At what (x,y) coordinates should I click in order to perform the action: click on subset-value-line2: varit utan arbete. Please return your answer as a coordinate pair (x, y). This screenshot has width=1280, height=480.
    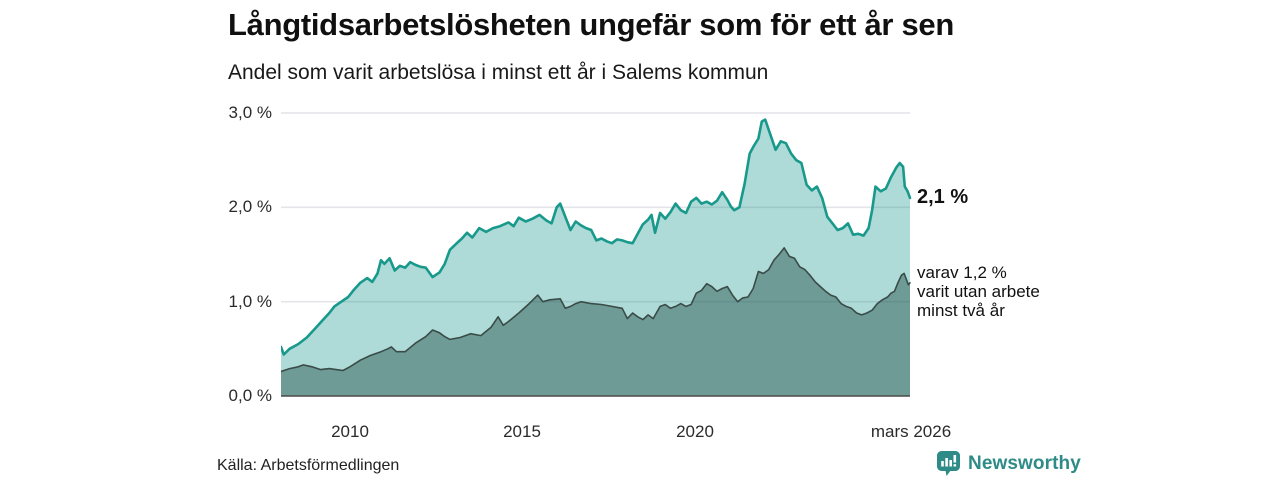
    Looking at the image, I should click on (978, 291).